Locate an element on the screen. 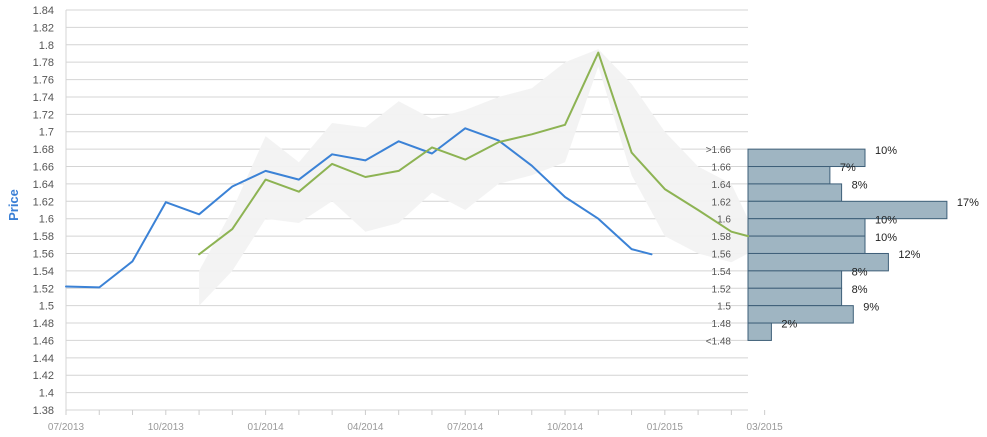 The height and width of the screenshot is (437, 987). x-tick-label: 01/2015 is located at coordinates (665, 427).